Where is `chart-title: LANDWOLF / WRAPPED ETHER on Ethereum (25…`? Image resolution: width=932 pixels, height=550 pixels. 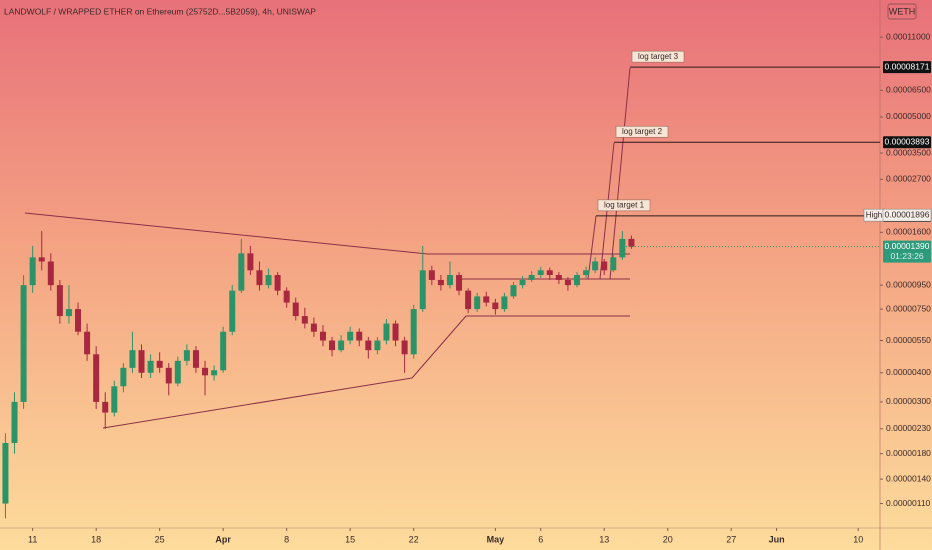 chart-title: LANDWOLF / WRAPPED ETHER on Ethereum (25… is located at coordinates (160, 11).